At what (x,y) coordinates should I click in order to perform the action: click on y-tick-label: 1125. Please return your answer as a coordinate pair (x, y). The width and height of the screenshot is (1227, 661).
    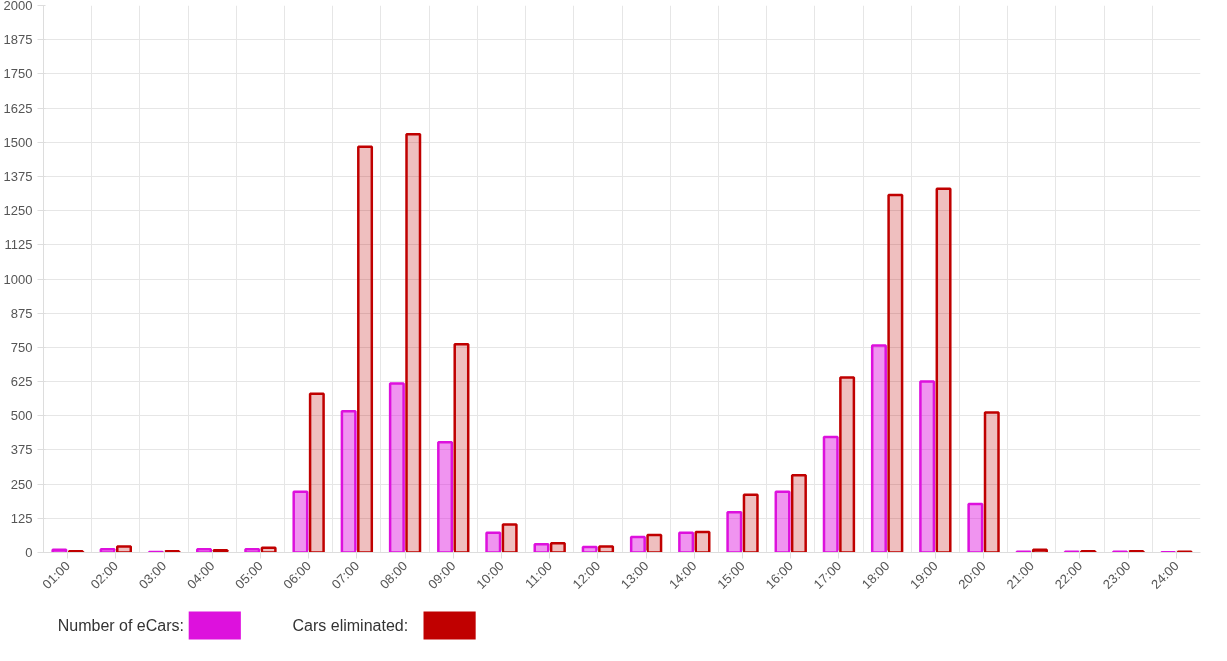
    Looking at the image, I should click on (18, 245).